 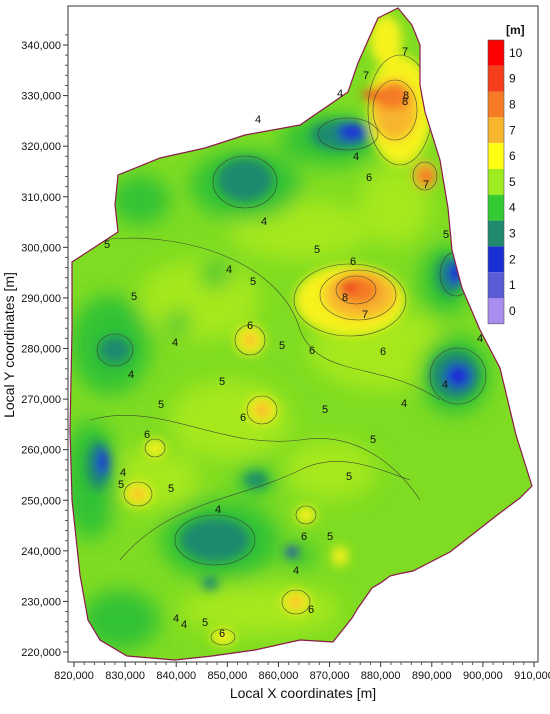 I want to click on colorbar-label: 0, so click(x=512, y=311).